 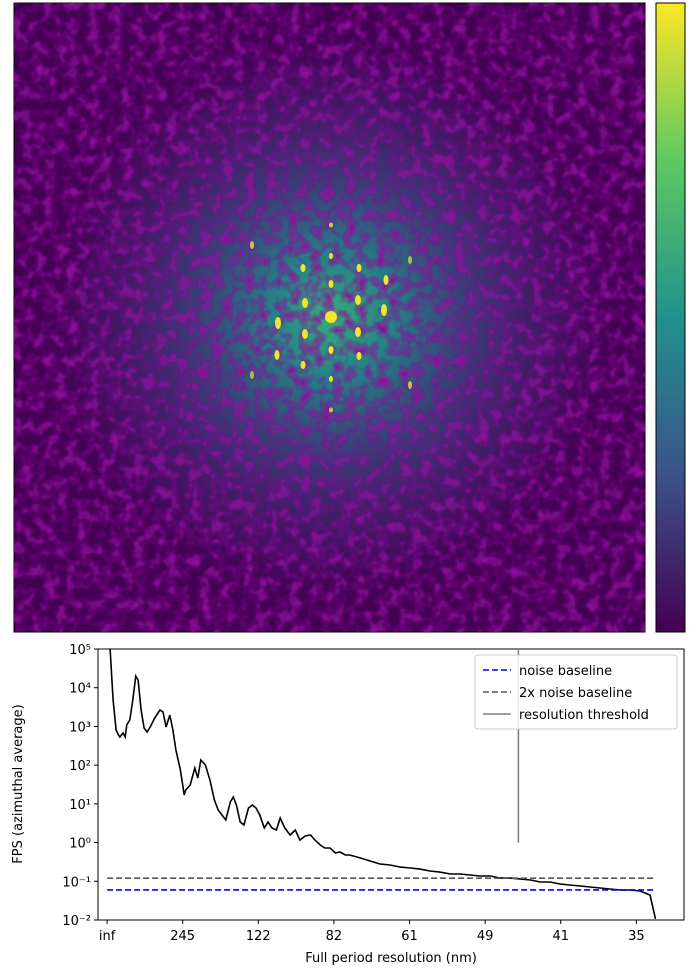 What do you see at coordinates (560, 936) in the screenshot?
I see `x-tick-label: 41` at bounding box center [560, 936].